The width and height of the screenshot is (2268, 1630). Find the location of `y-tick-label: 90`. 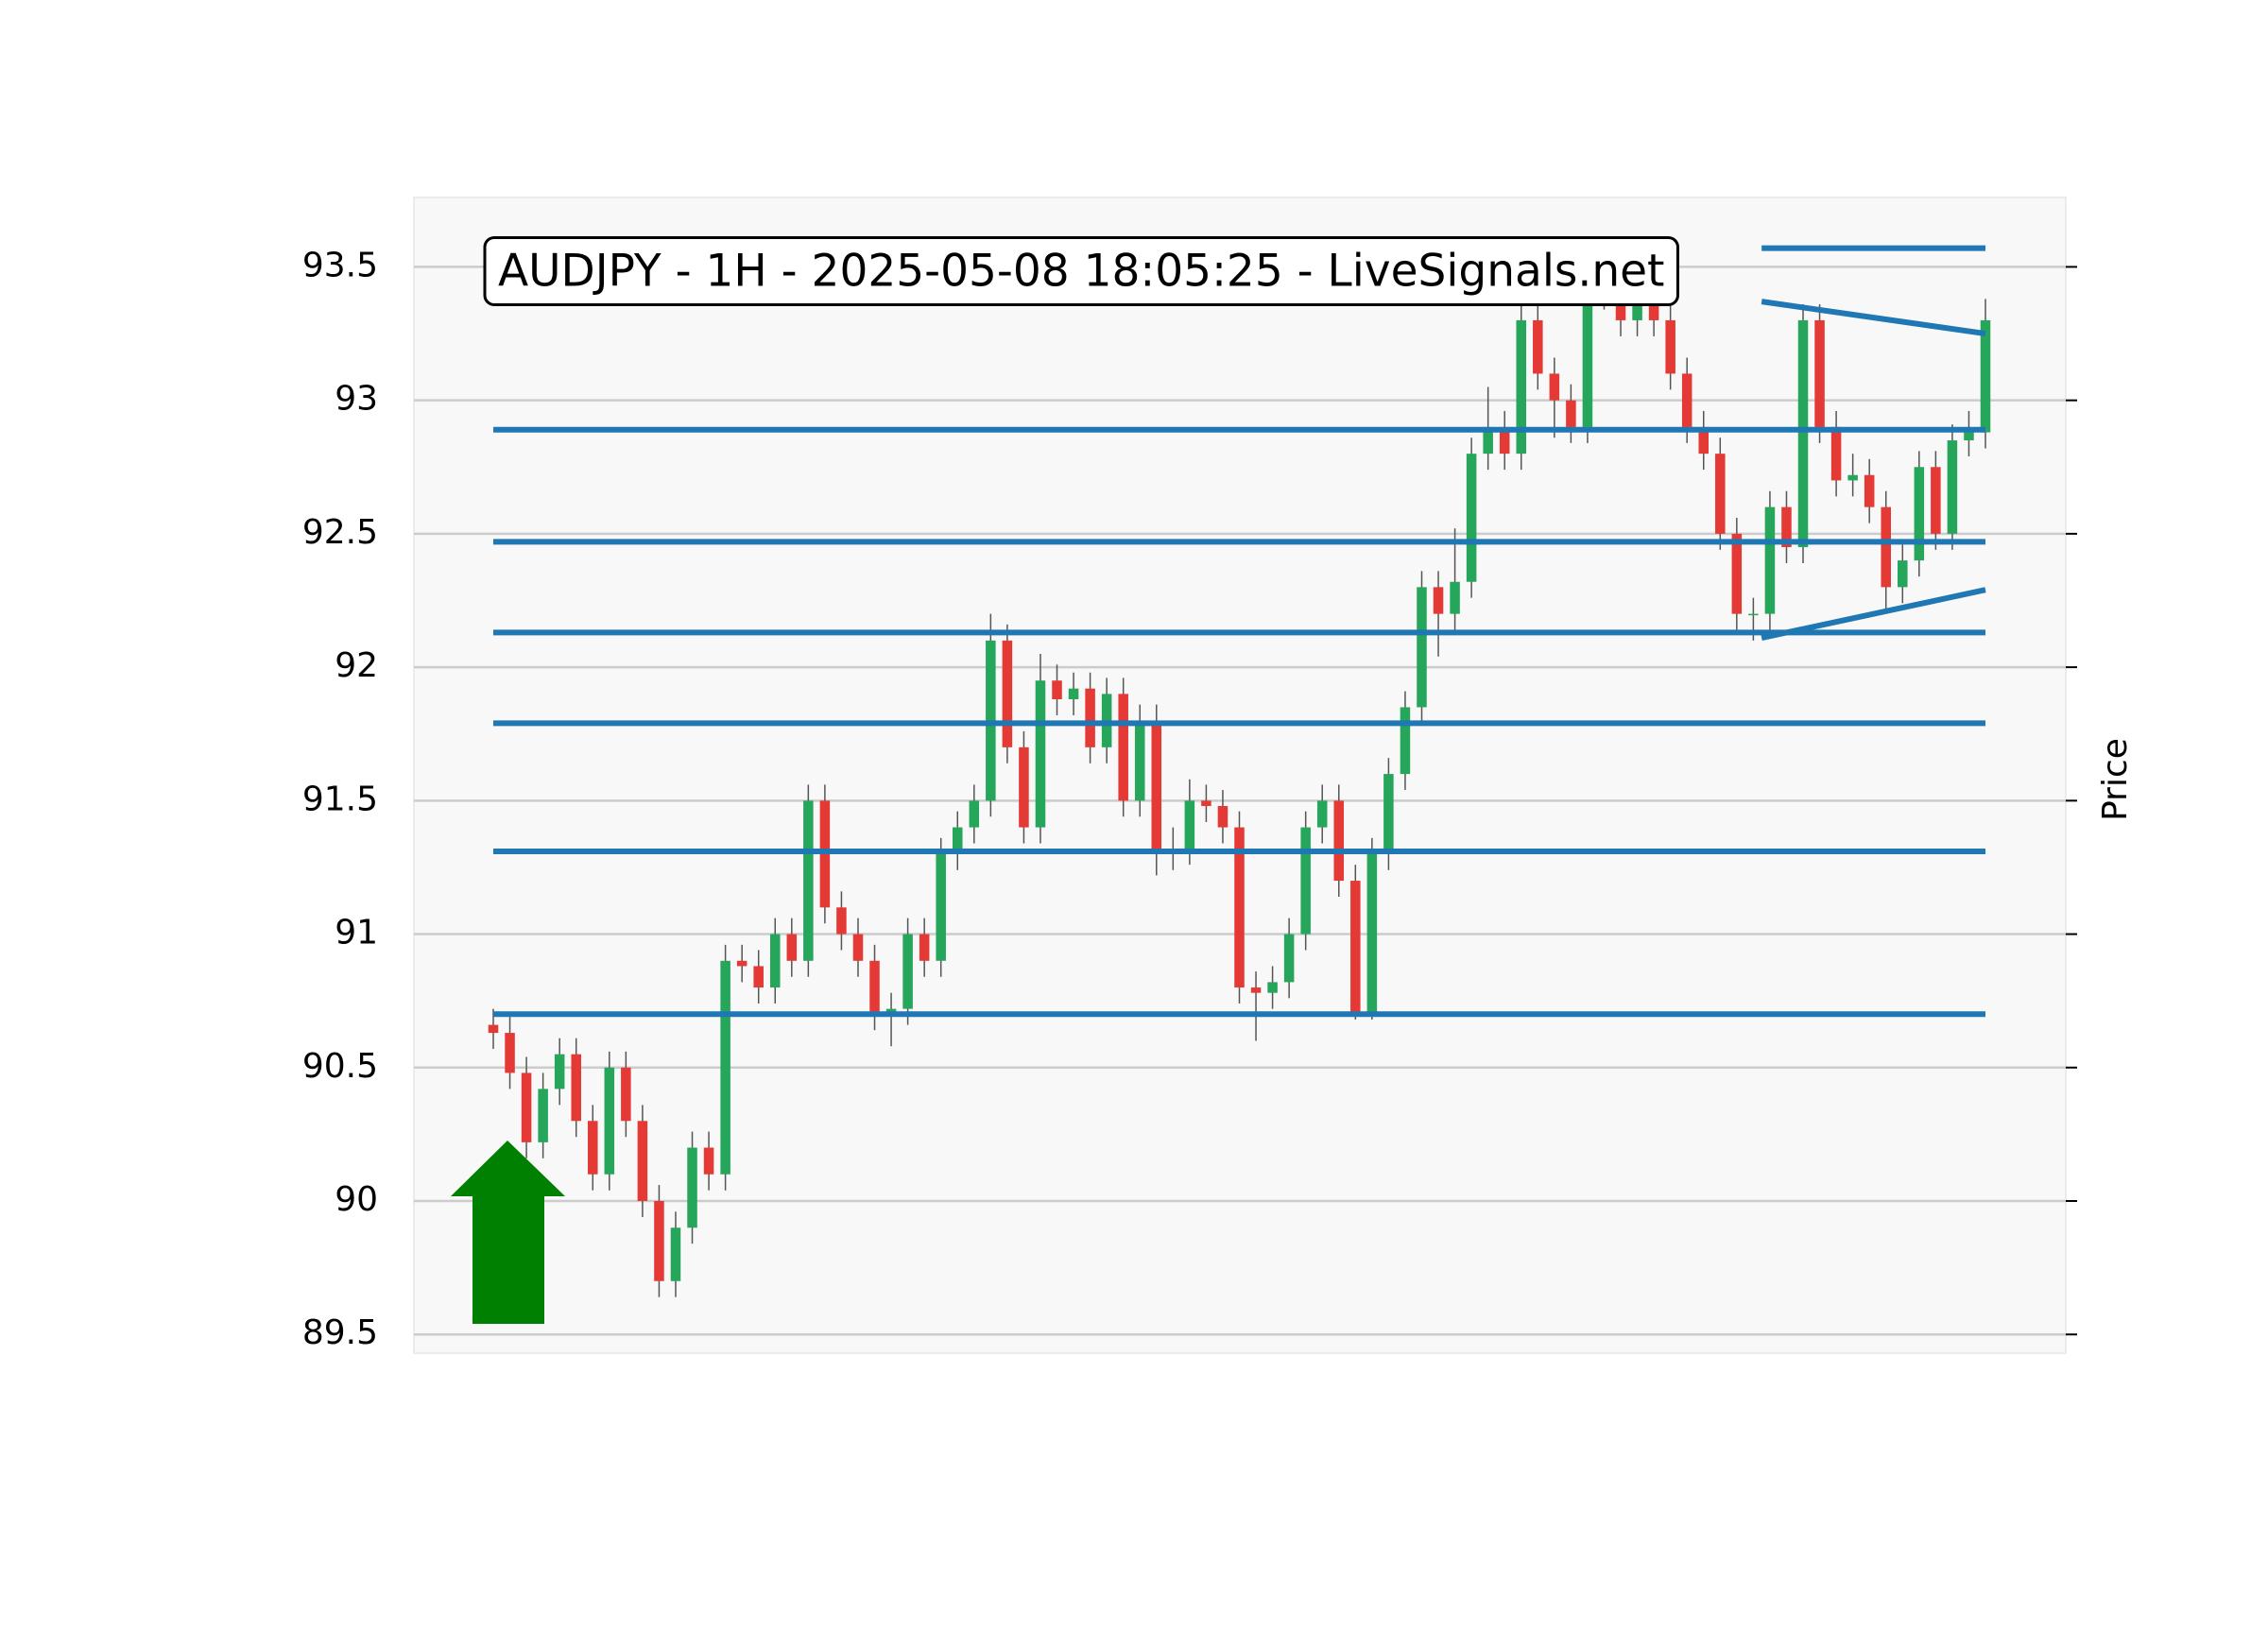

y-tick-label: 90 is located at coordinates (356, 1199).